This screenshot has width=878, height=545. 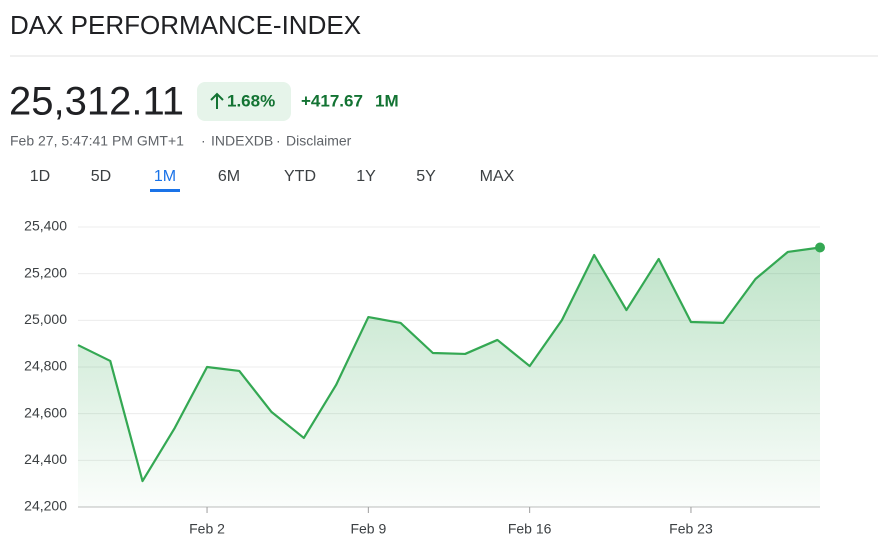 What do you see at coordinates (368, 529) in the screenshot?
I see `x-tick-label: Feb 9` at bounding box center [368, 529].